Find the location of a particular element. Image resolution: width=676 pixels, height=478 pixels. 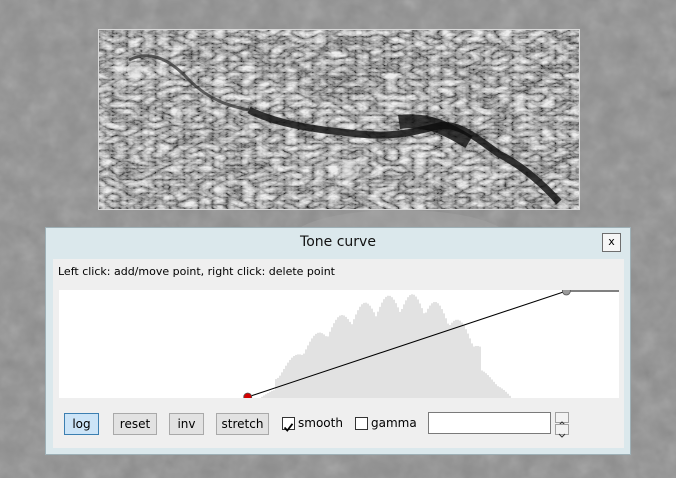

log-button: log is located at coordinates (81, 424).